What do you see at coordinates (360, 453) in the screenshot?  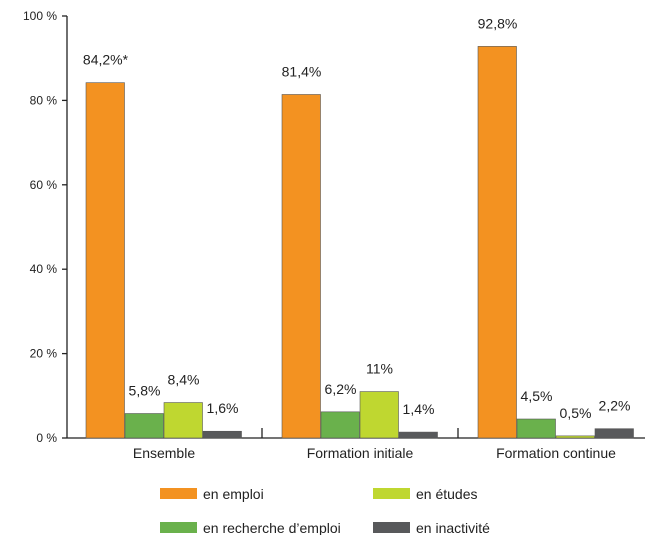 I see `x-category-label: Formation initiale` at bounding box center [360, 453].